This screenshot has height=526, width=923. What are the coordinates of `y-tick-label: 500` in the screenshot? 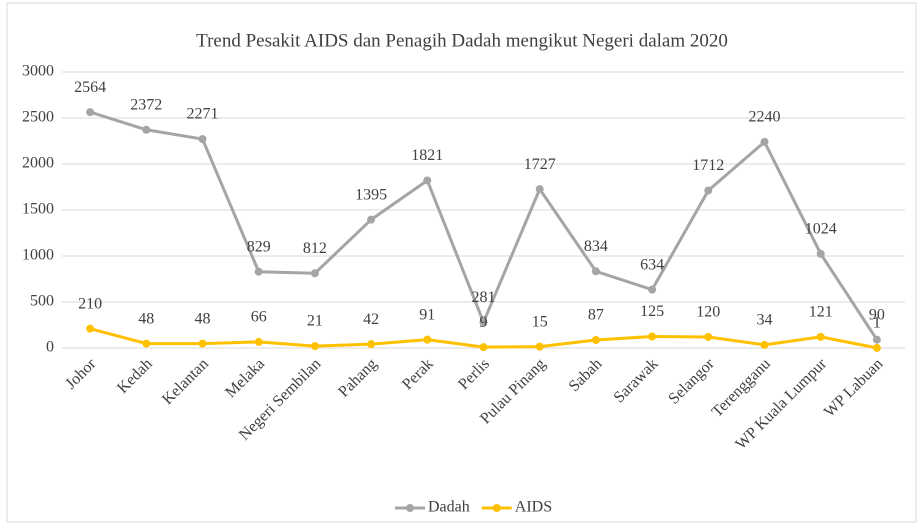 It's located at (42, 301).